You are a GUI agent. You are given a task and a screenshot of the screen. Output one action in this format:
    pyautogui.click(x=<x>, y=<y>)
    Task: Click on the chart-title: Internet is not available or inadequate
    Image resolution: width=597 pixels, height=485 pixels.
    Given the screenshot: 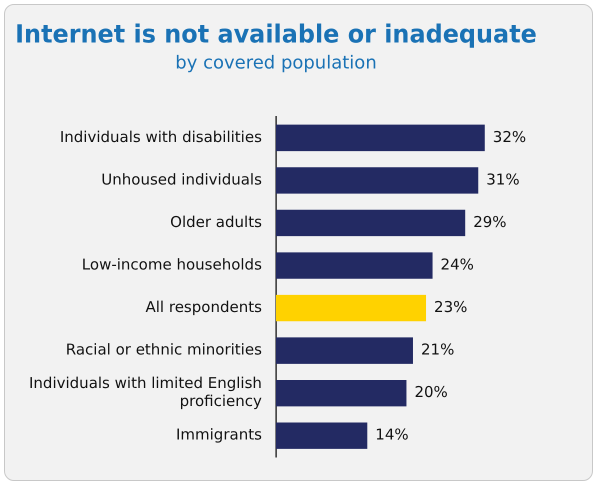 What is the action you would take?
    pyautogui.click(x=276, y=34)
    